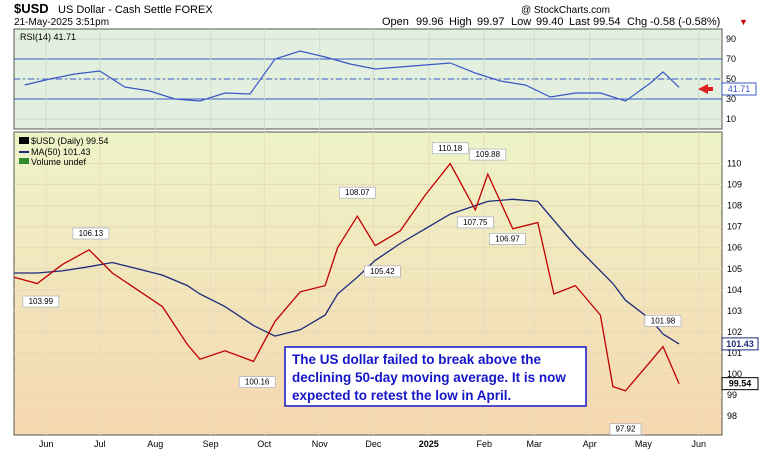 The width and height of the screenshot is (760, 458). Describe the element at coordinates (59, 162) in the screenshot. I see `price-legend-volume: Volume undef` at that location.